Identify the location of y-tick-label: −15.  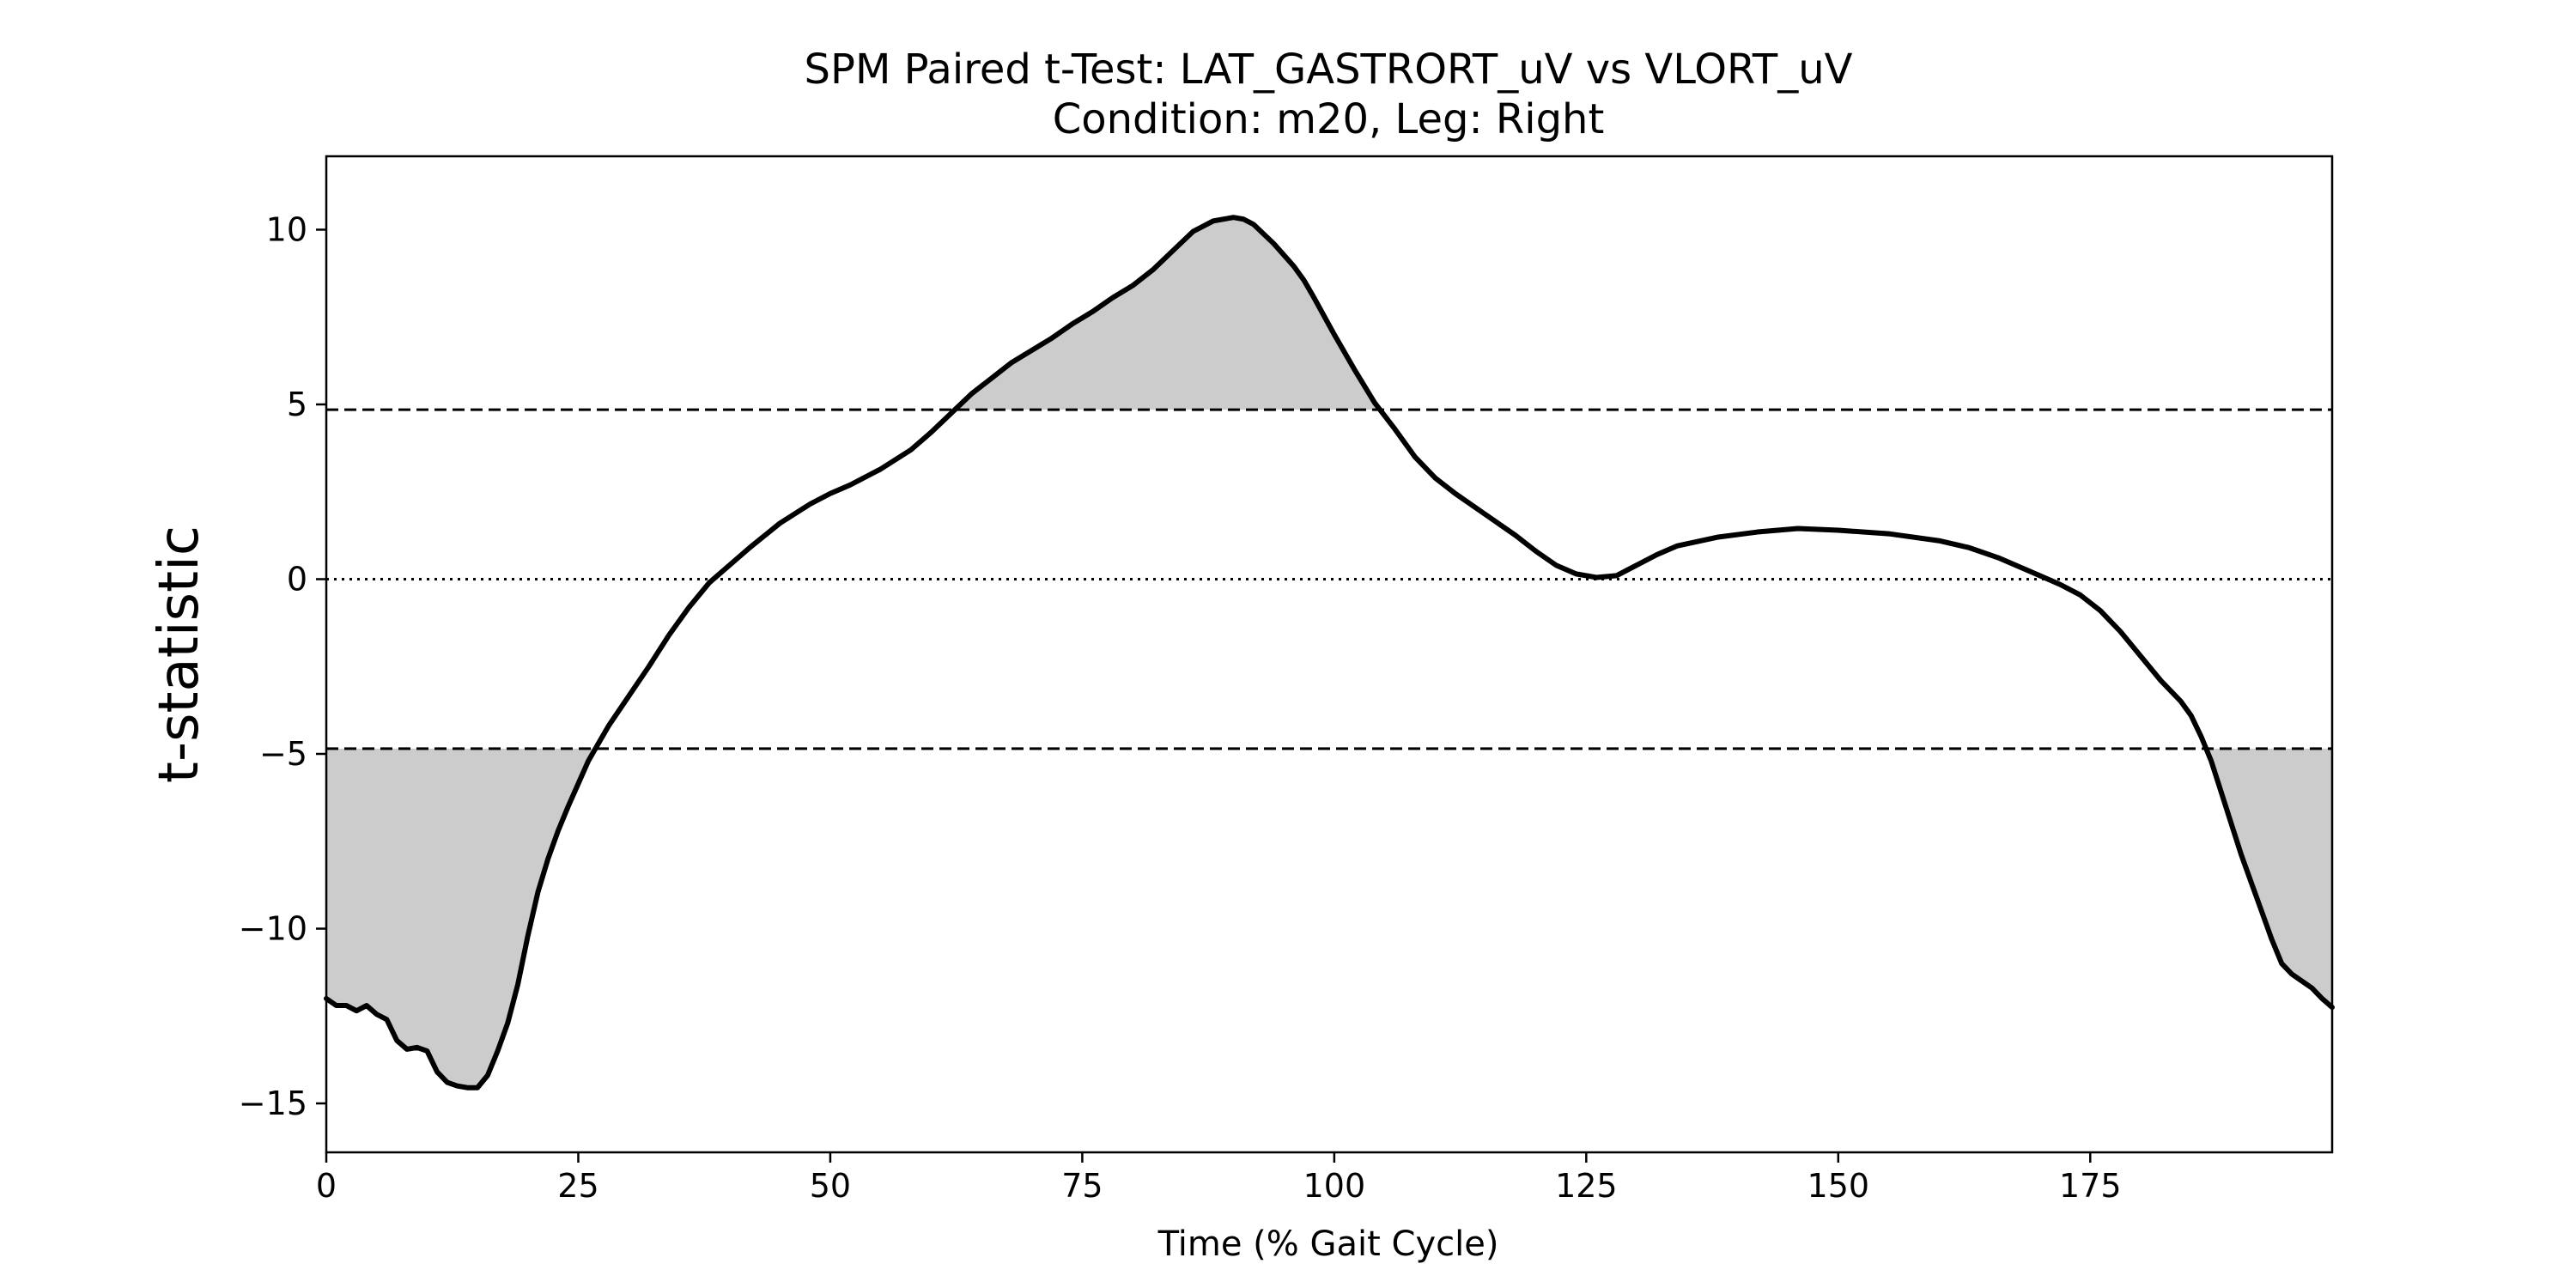
(273, 1103).